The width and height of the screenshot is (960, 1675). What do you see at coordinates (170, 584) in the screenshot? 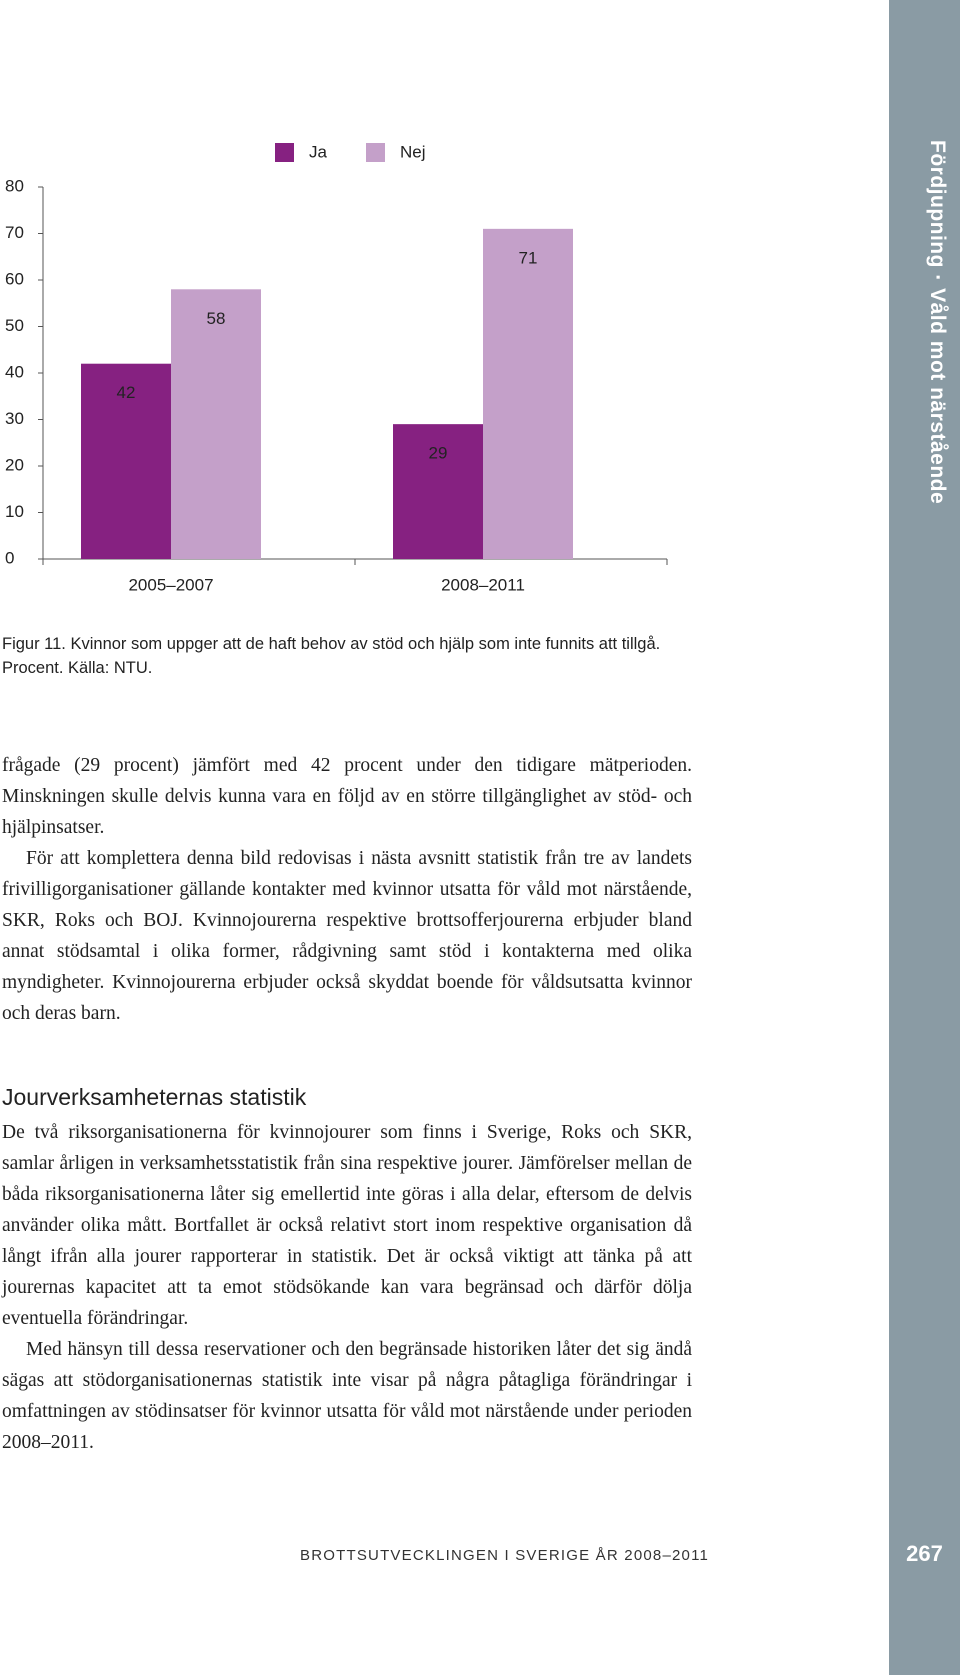
I see `x-tick-label: 2005–2007` at bounding box center [170, 584].